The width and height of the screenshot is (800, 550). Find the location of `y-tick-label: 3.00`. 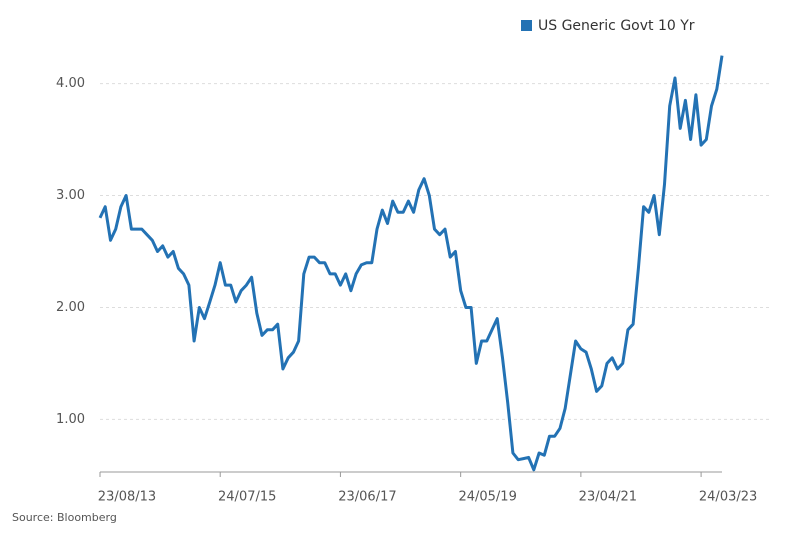

y-tick-label: 3.00 is located at coordinates (70, 195).